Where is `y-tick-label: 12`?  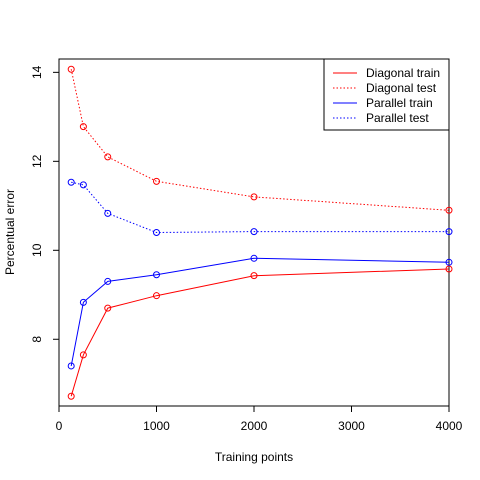 y-tick-label: 12 is located at coordinates (37, 161).